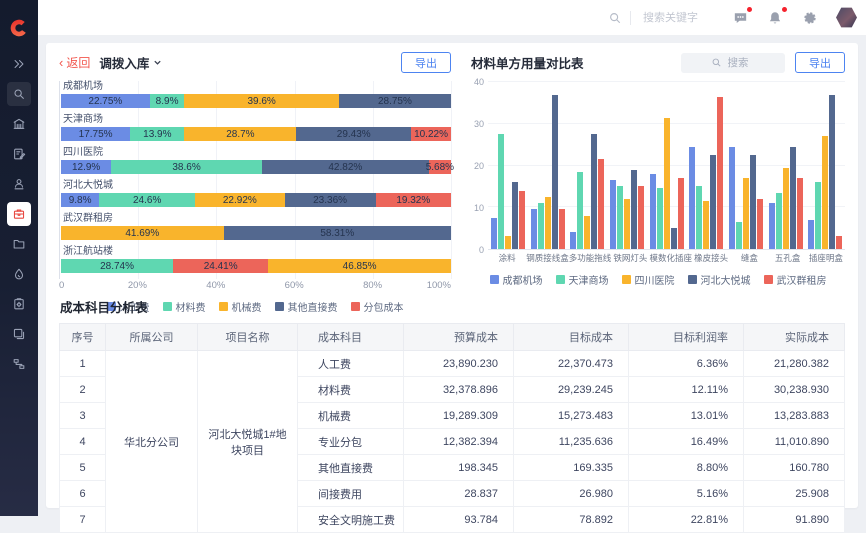  I want to click on messages-icon, so click(741, 16).